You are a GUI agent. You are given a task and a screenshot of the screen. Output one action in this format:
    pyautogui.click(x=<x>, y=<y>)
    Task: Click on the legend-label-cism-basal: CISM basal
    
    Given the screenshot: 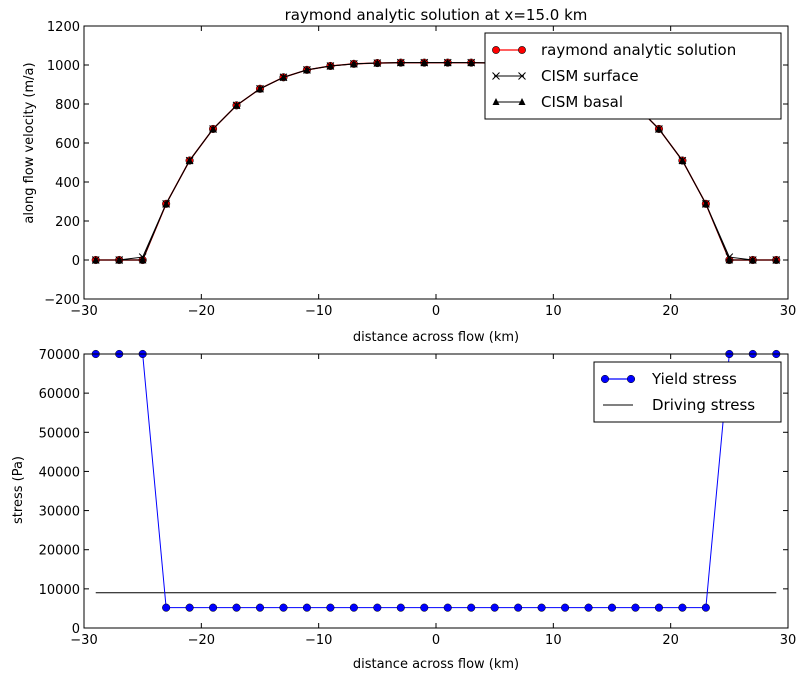 What is the action you would take?
    pyautogui.click(x=582, y=102)
    